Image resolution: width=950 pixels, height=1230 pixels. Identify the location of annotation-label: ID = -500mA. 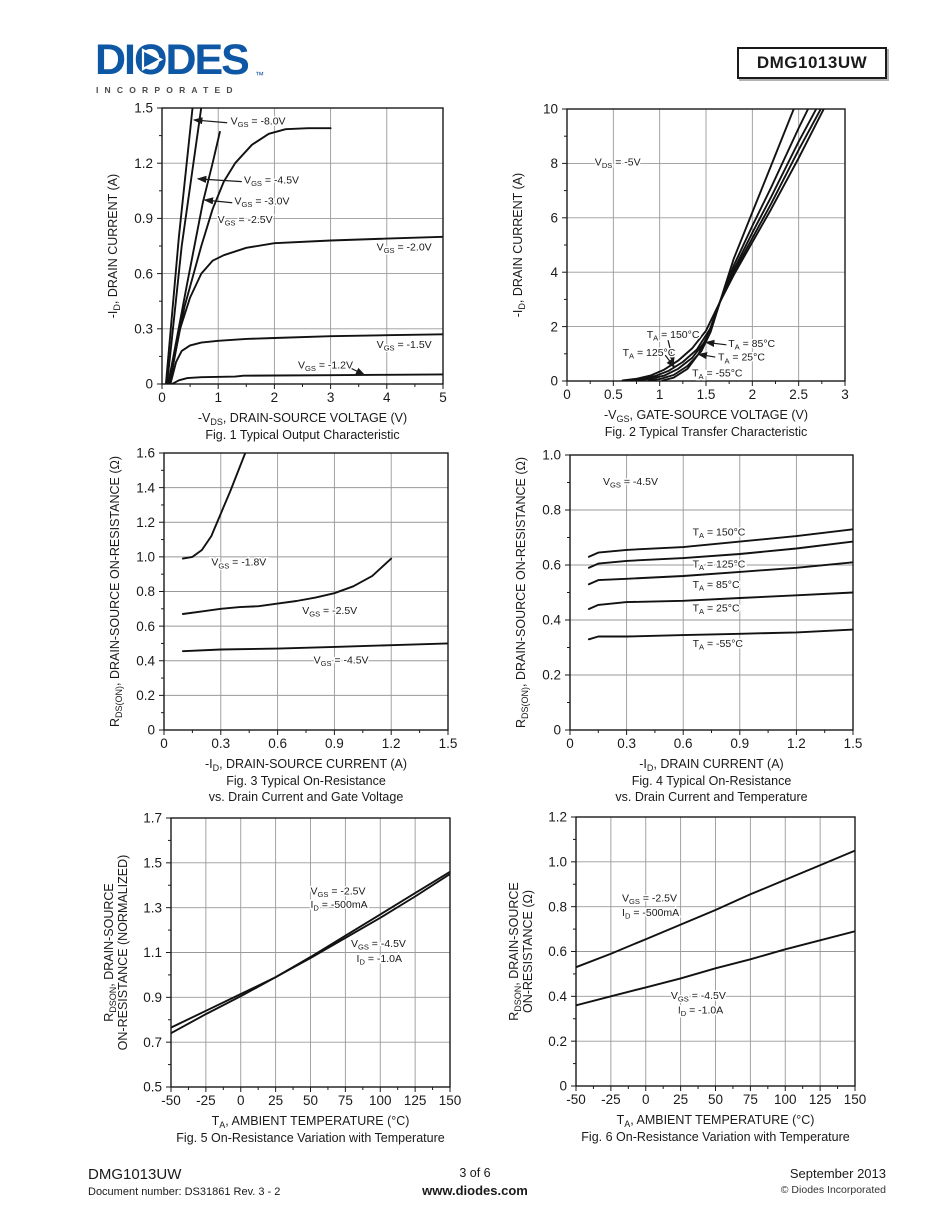
(650, 914).